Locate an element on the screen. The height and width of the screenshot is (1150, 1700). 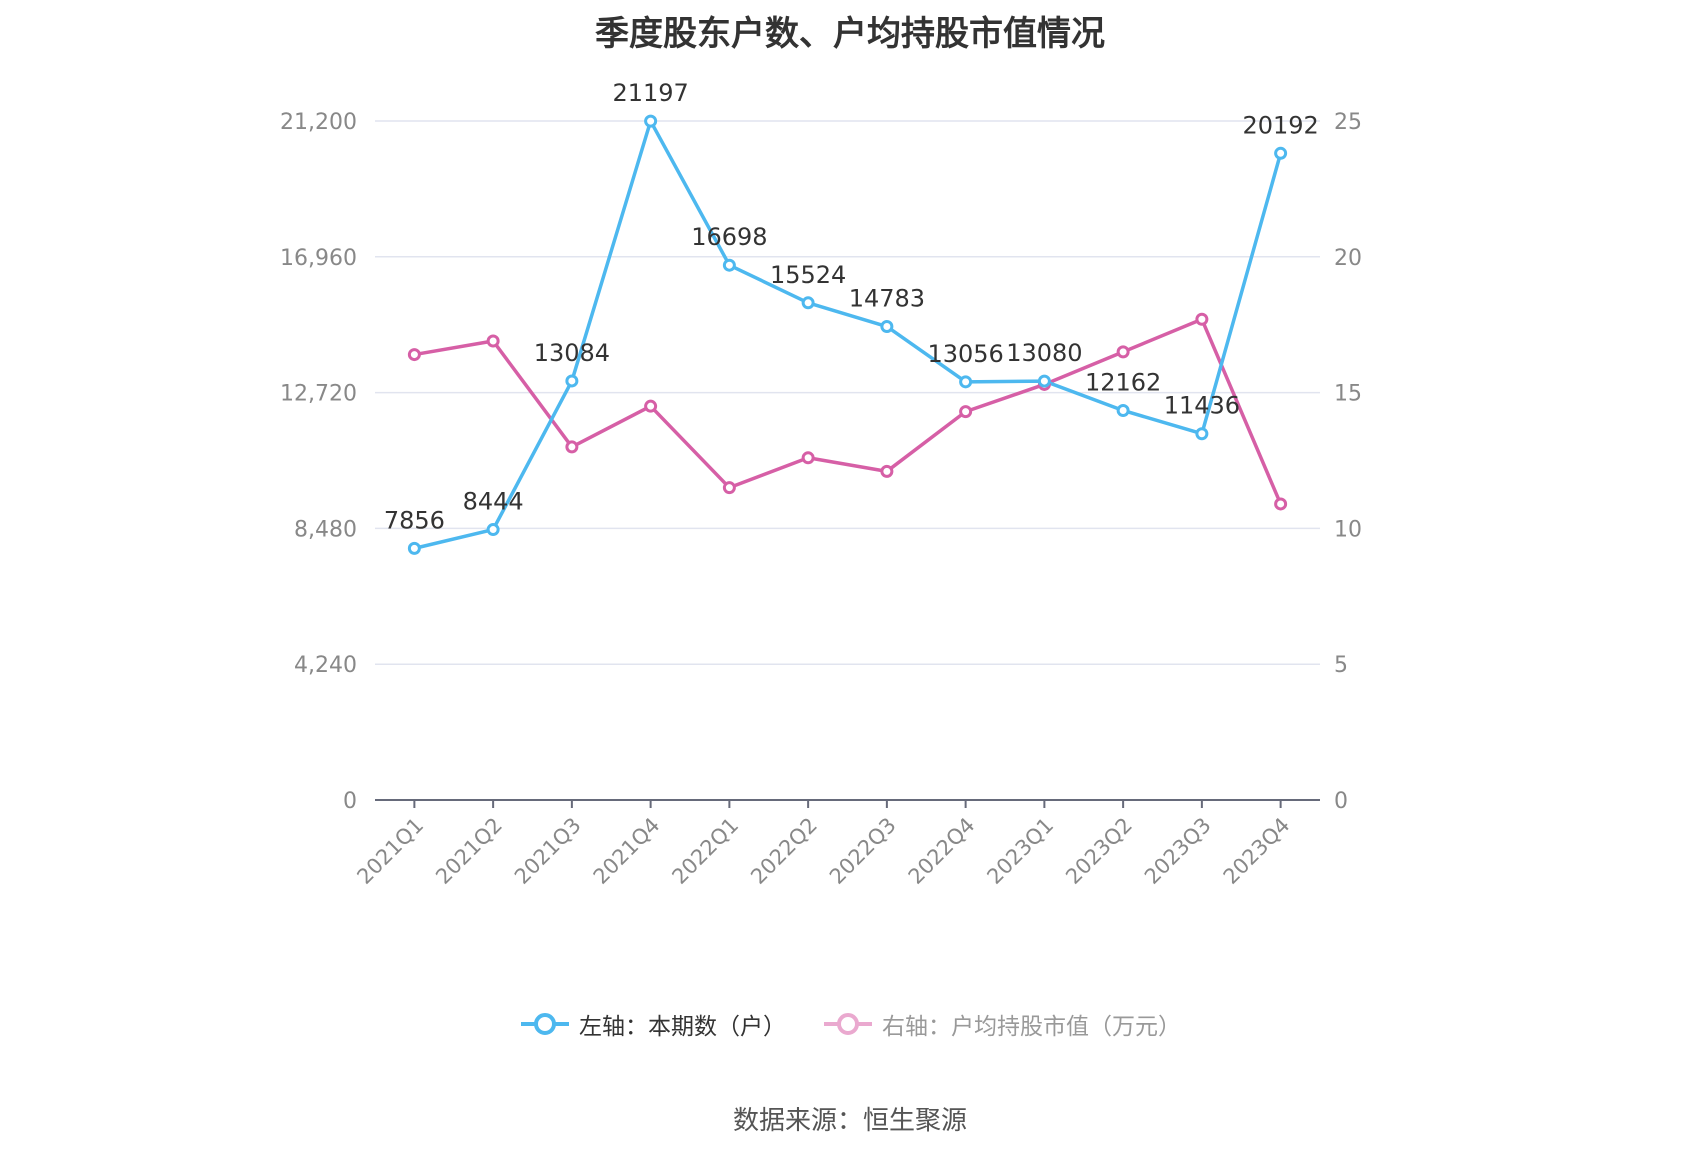
right-axis-tick-label: 20 is located at coordinates (1348, 258).